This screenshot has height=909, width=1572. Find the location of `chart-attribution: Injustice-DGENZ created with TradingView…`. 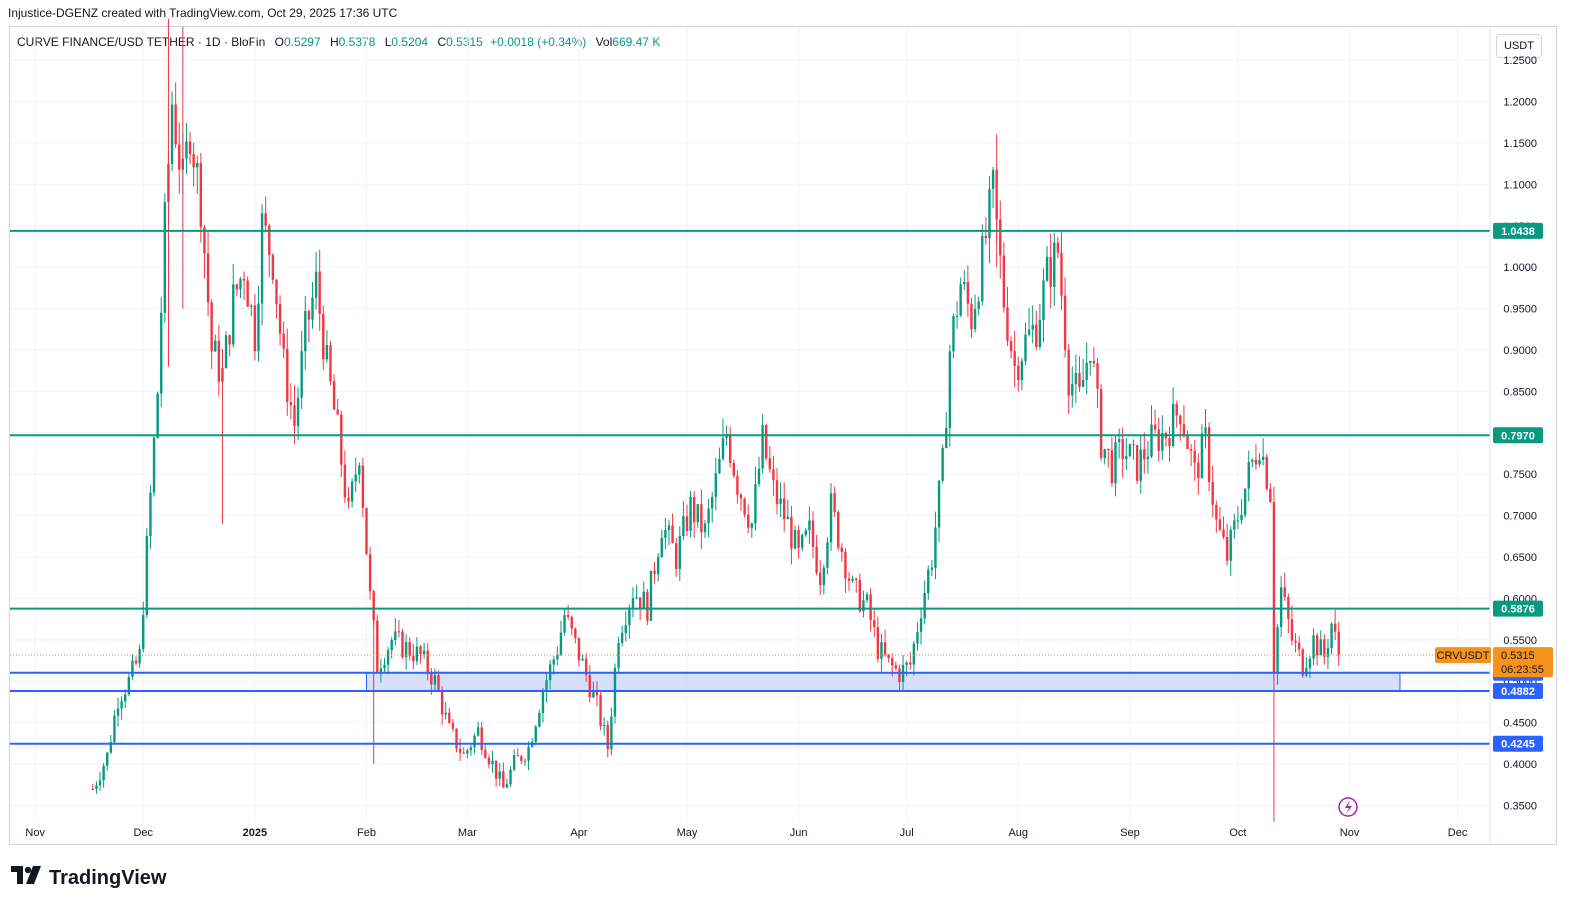

chart-attribution: Injustice-DGENZ created with TradingView… is located at coordinates (203, 13).